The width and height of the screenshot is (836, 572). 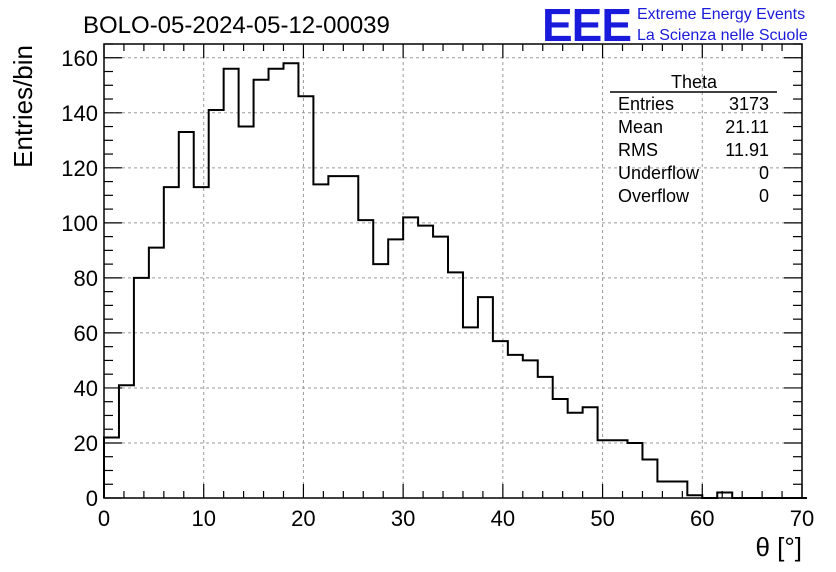 I want to click on x-tick-label-4: 40, so click(x=503, y=518).